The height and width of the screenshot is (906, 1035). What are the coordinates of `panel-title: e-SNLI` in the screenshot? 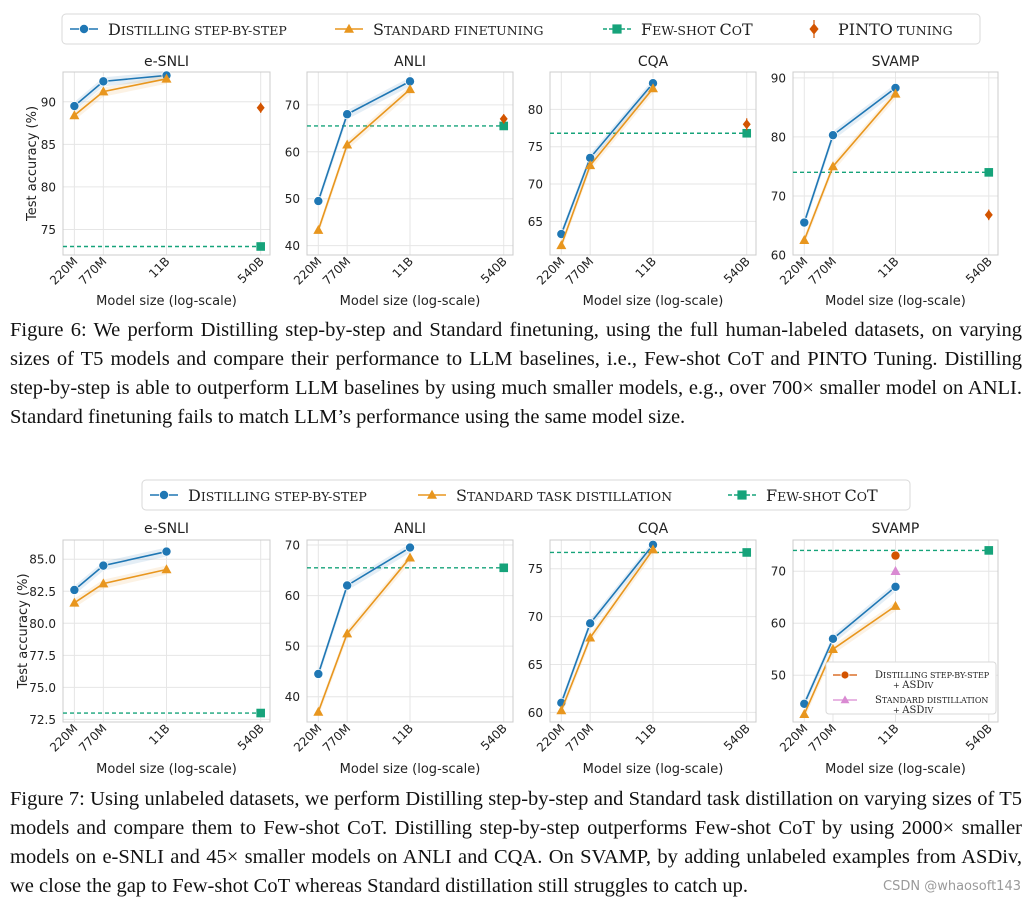 It's located at (166, 529).